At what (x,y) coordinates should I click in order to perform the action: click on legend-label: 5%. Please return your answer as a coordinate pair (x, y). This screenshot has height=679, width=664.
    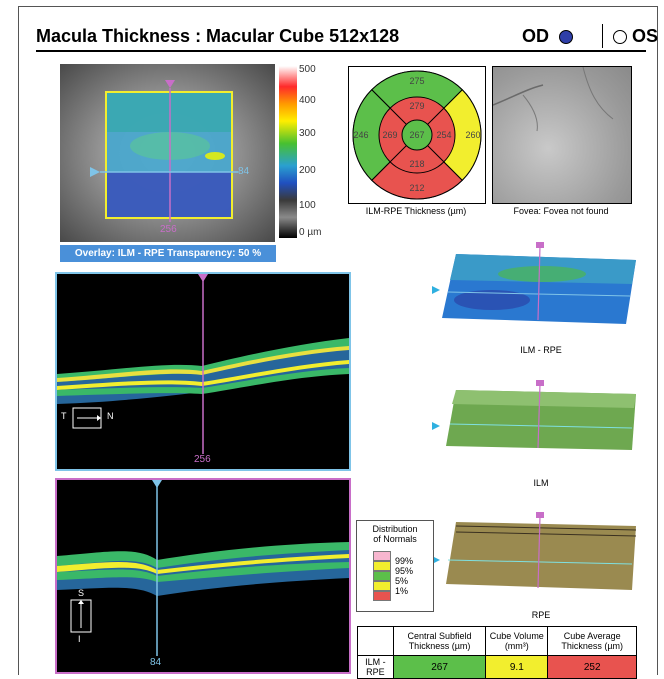
    Looking at the image, I should click on (402, 581).